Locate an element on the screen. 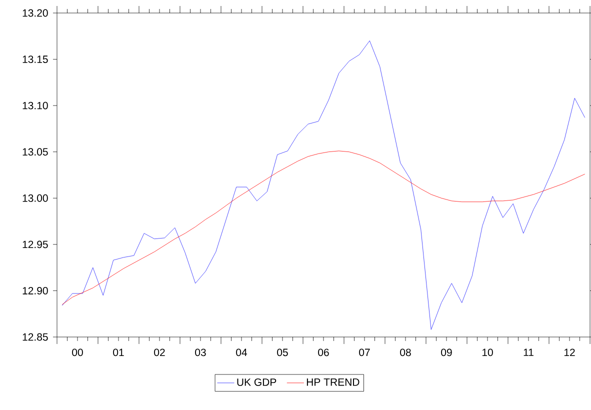  y-tick-label: 13.05 is located at coordinates (35, 152).